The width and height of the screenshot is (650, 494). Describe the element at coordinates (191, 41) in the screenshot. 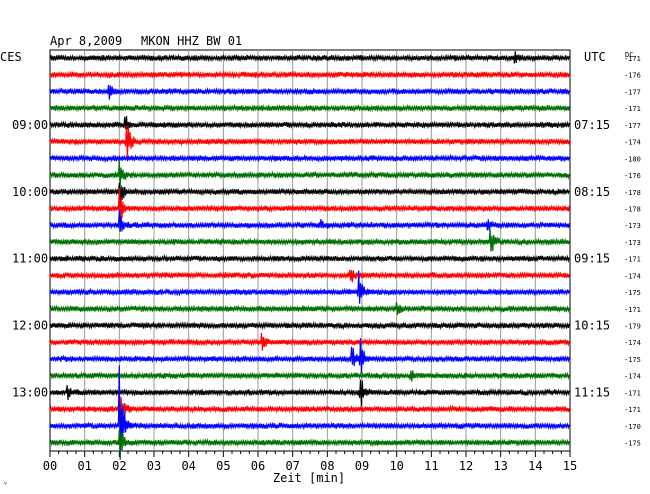

I see `chart-station: MKON HHZ BW 01` at that location.